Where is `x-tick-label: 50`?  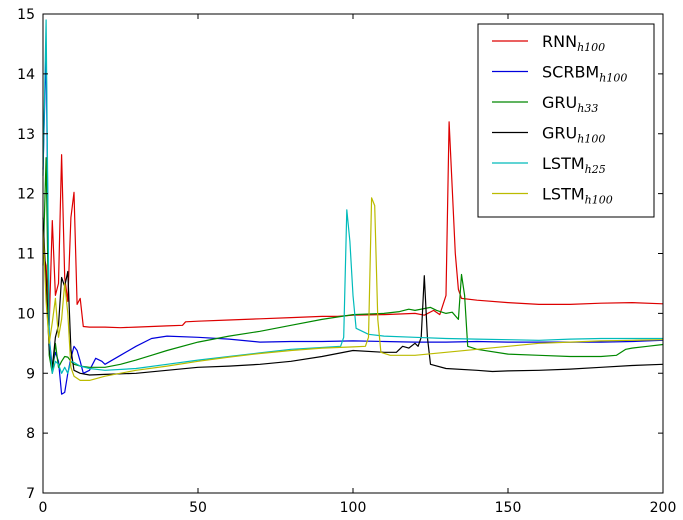 x-tick-label: 50 is located at coordinates (198, 508).